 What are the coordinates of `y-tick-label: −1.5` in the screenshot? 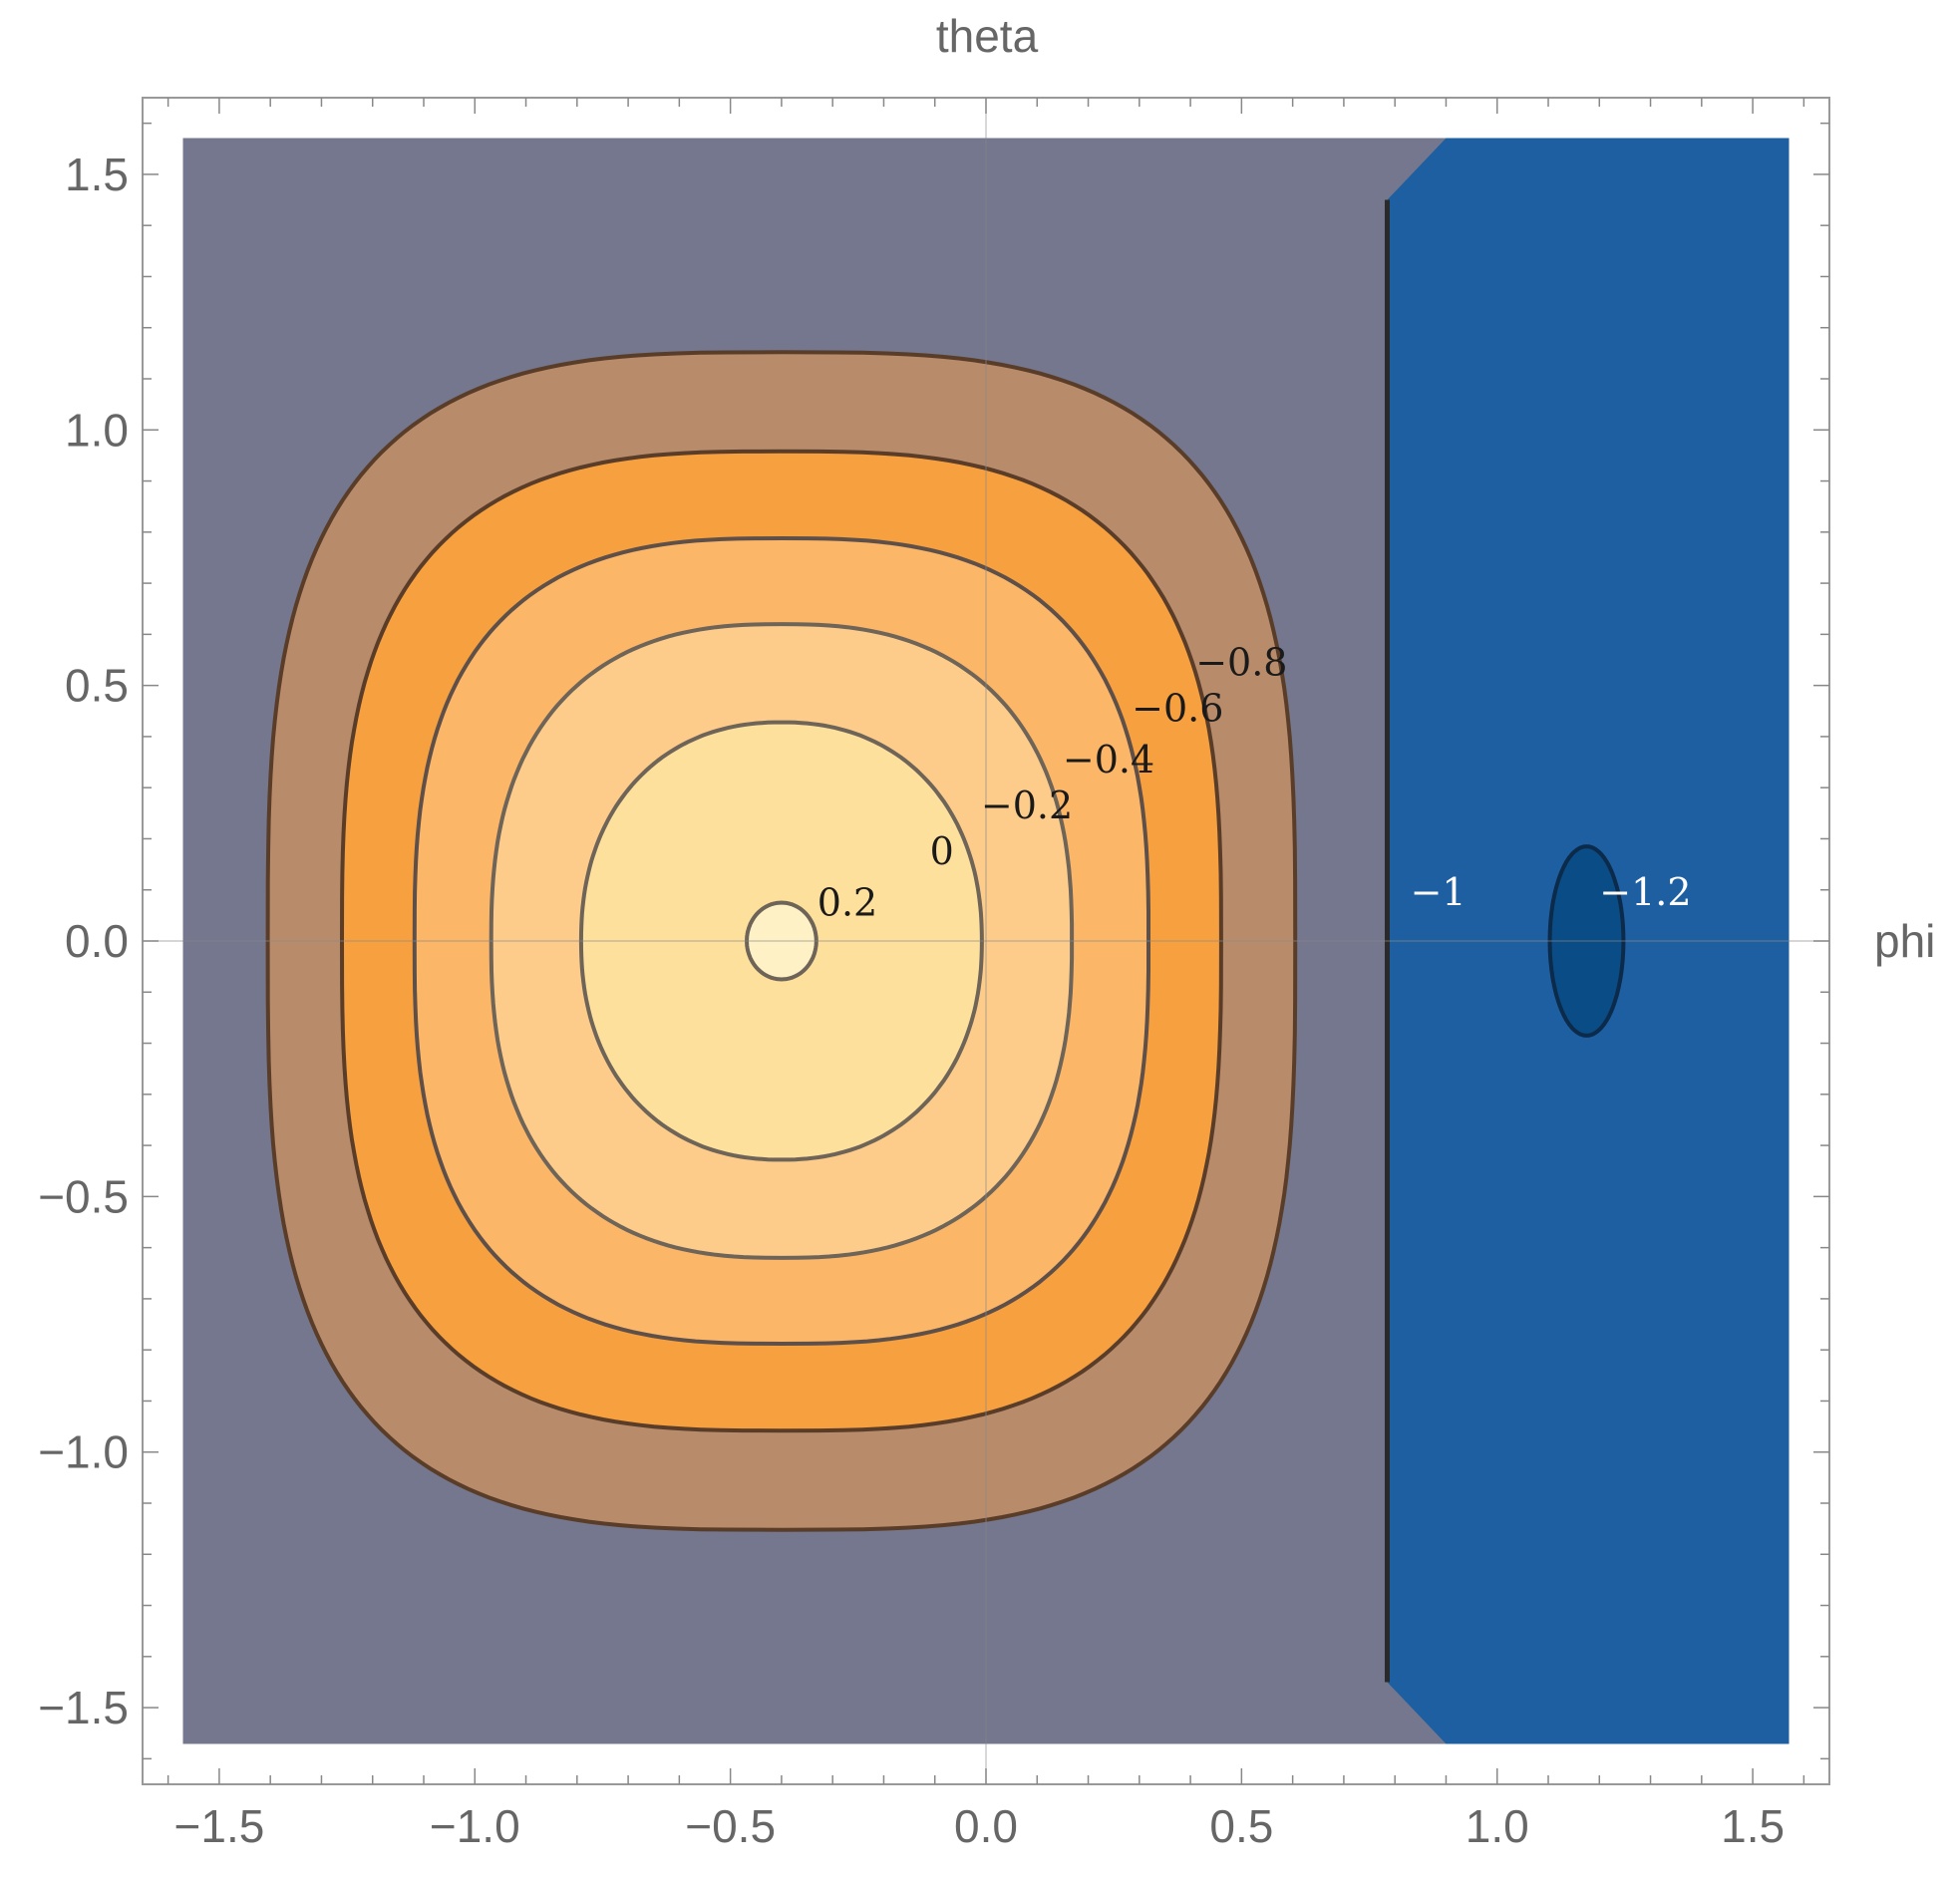 It's located at (83, 1708).